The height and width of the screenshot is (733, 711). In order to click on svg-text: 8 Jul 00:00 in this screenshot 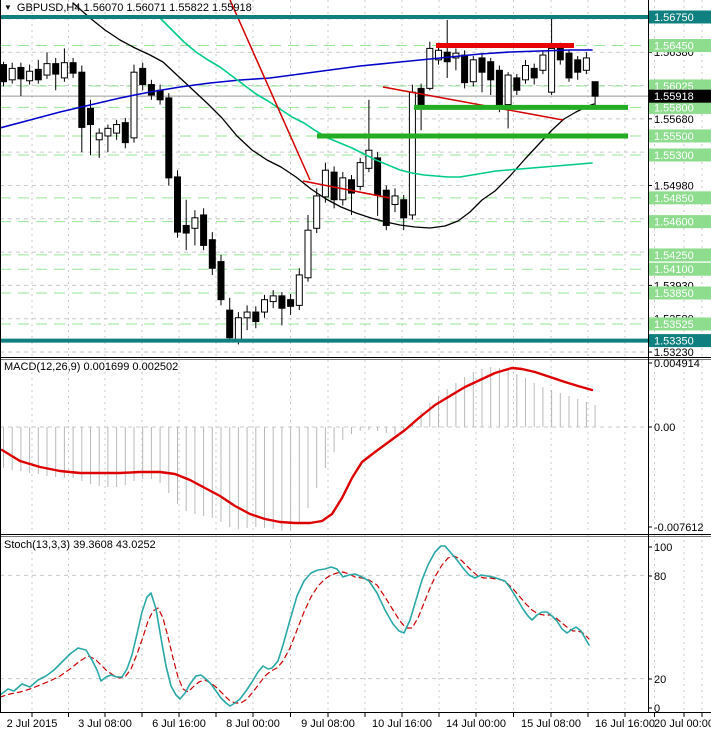, I will do `click(253, 724)`.